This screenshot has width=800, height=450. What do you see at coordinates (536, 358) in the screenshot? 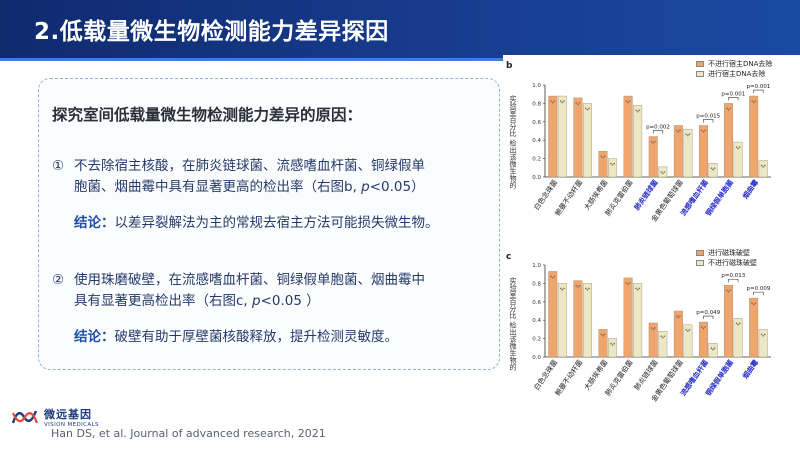
I see `chart-c-ytick-label: 0.0` at bounding box center [536, 358].